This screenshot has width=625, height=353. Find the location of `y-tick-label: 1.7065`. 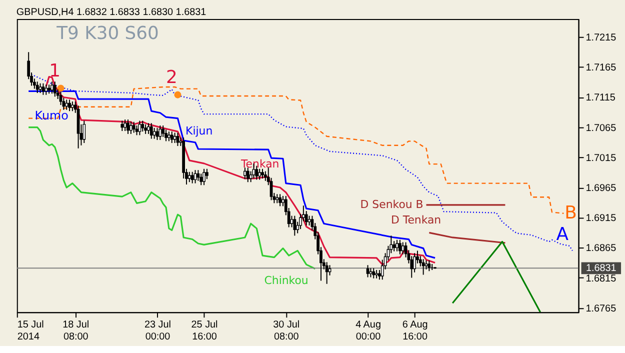

y-tick-label: 1.7065 is located at coordinates (601, 128).